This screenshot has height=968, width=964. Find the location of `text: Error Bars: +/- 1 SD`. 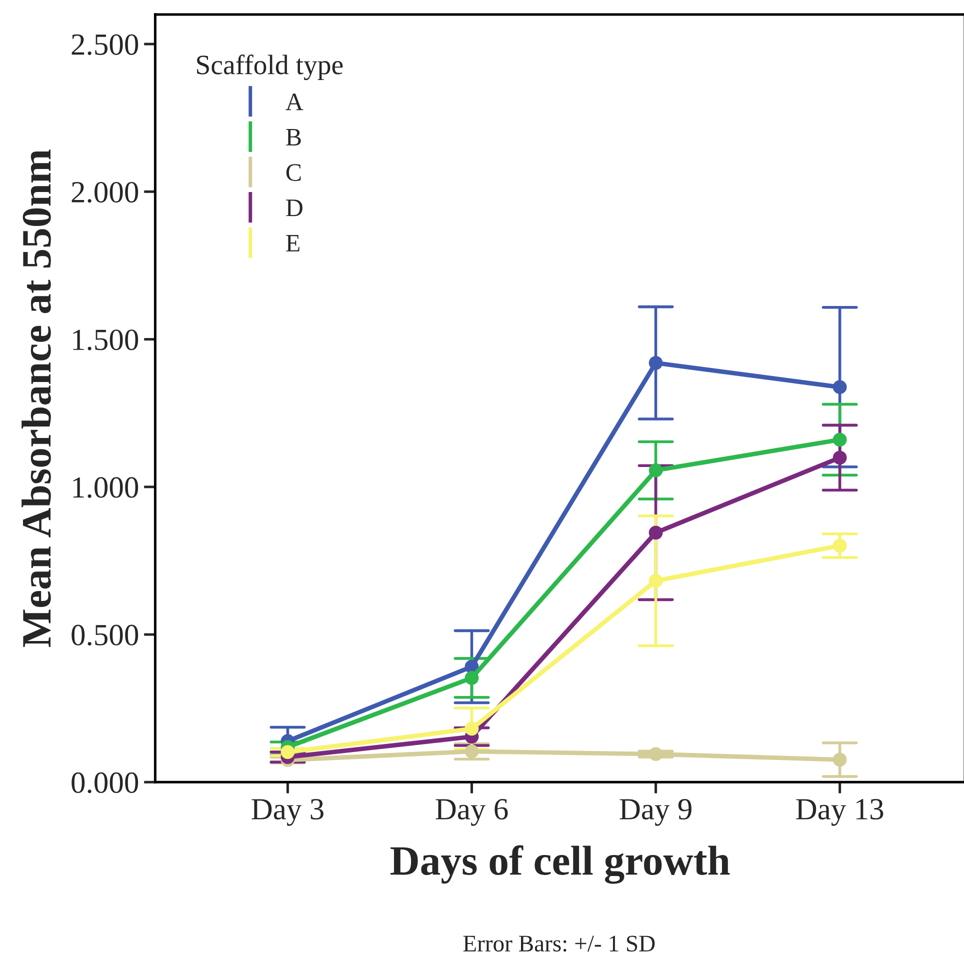

text: Error Bars: +/- 1 SD is located at coordinates (559, 944).